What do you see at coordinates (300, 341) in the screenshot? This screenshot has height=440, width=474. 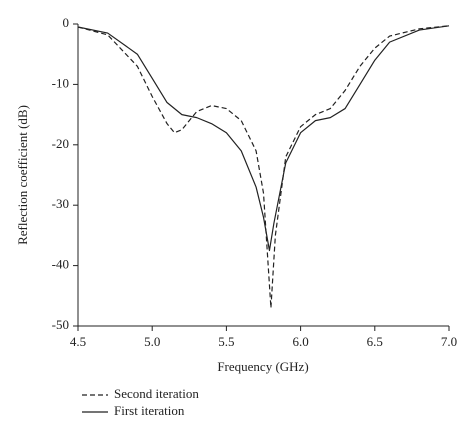 I see `x-tick-label: 6.0` at bounding box center [300, 341].